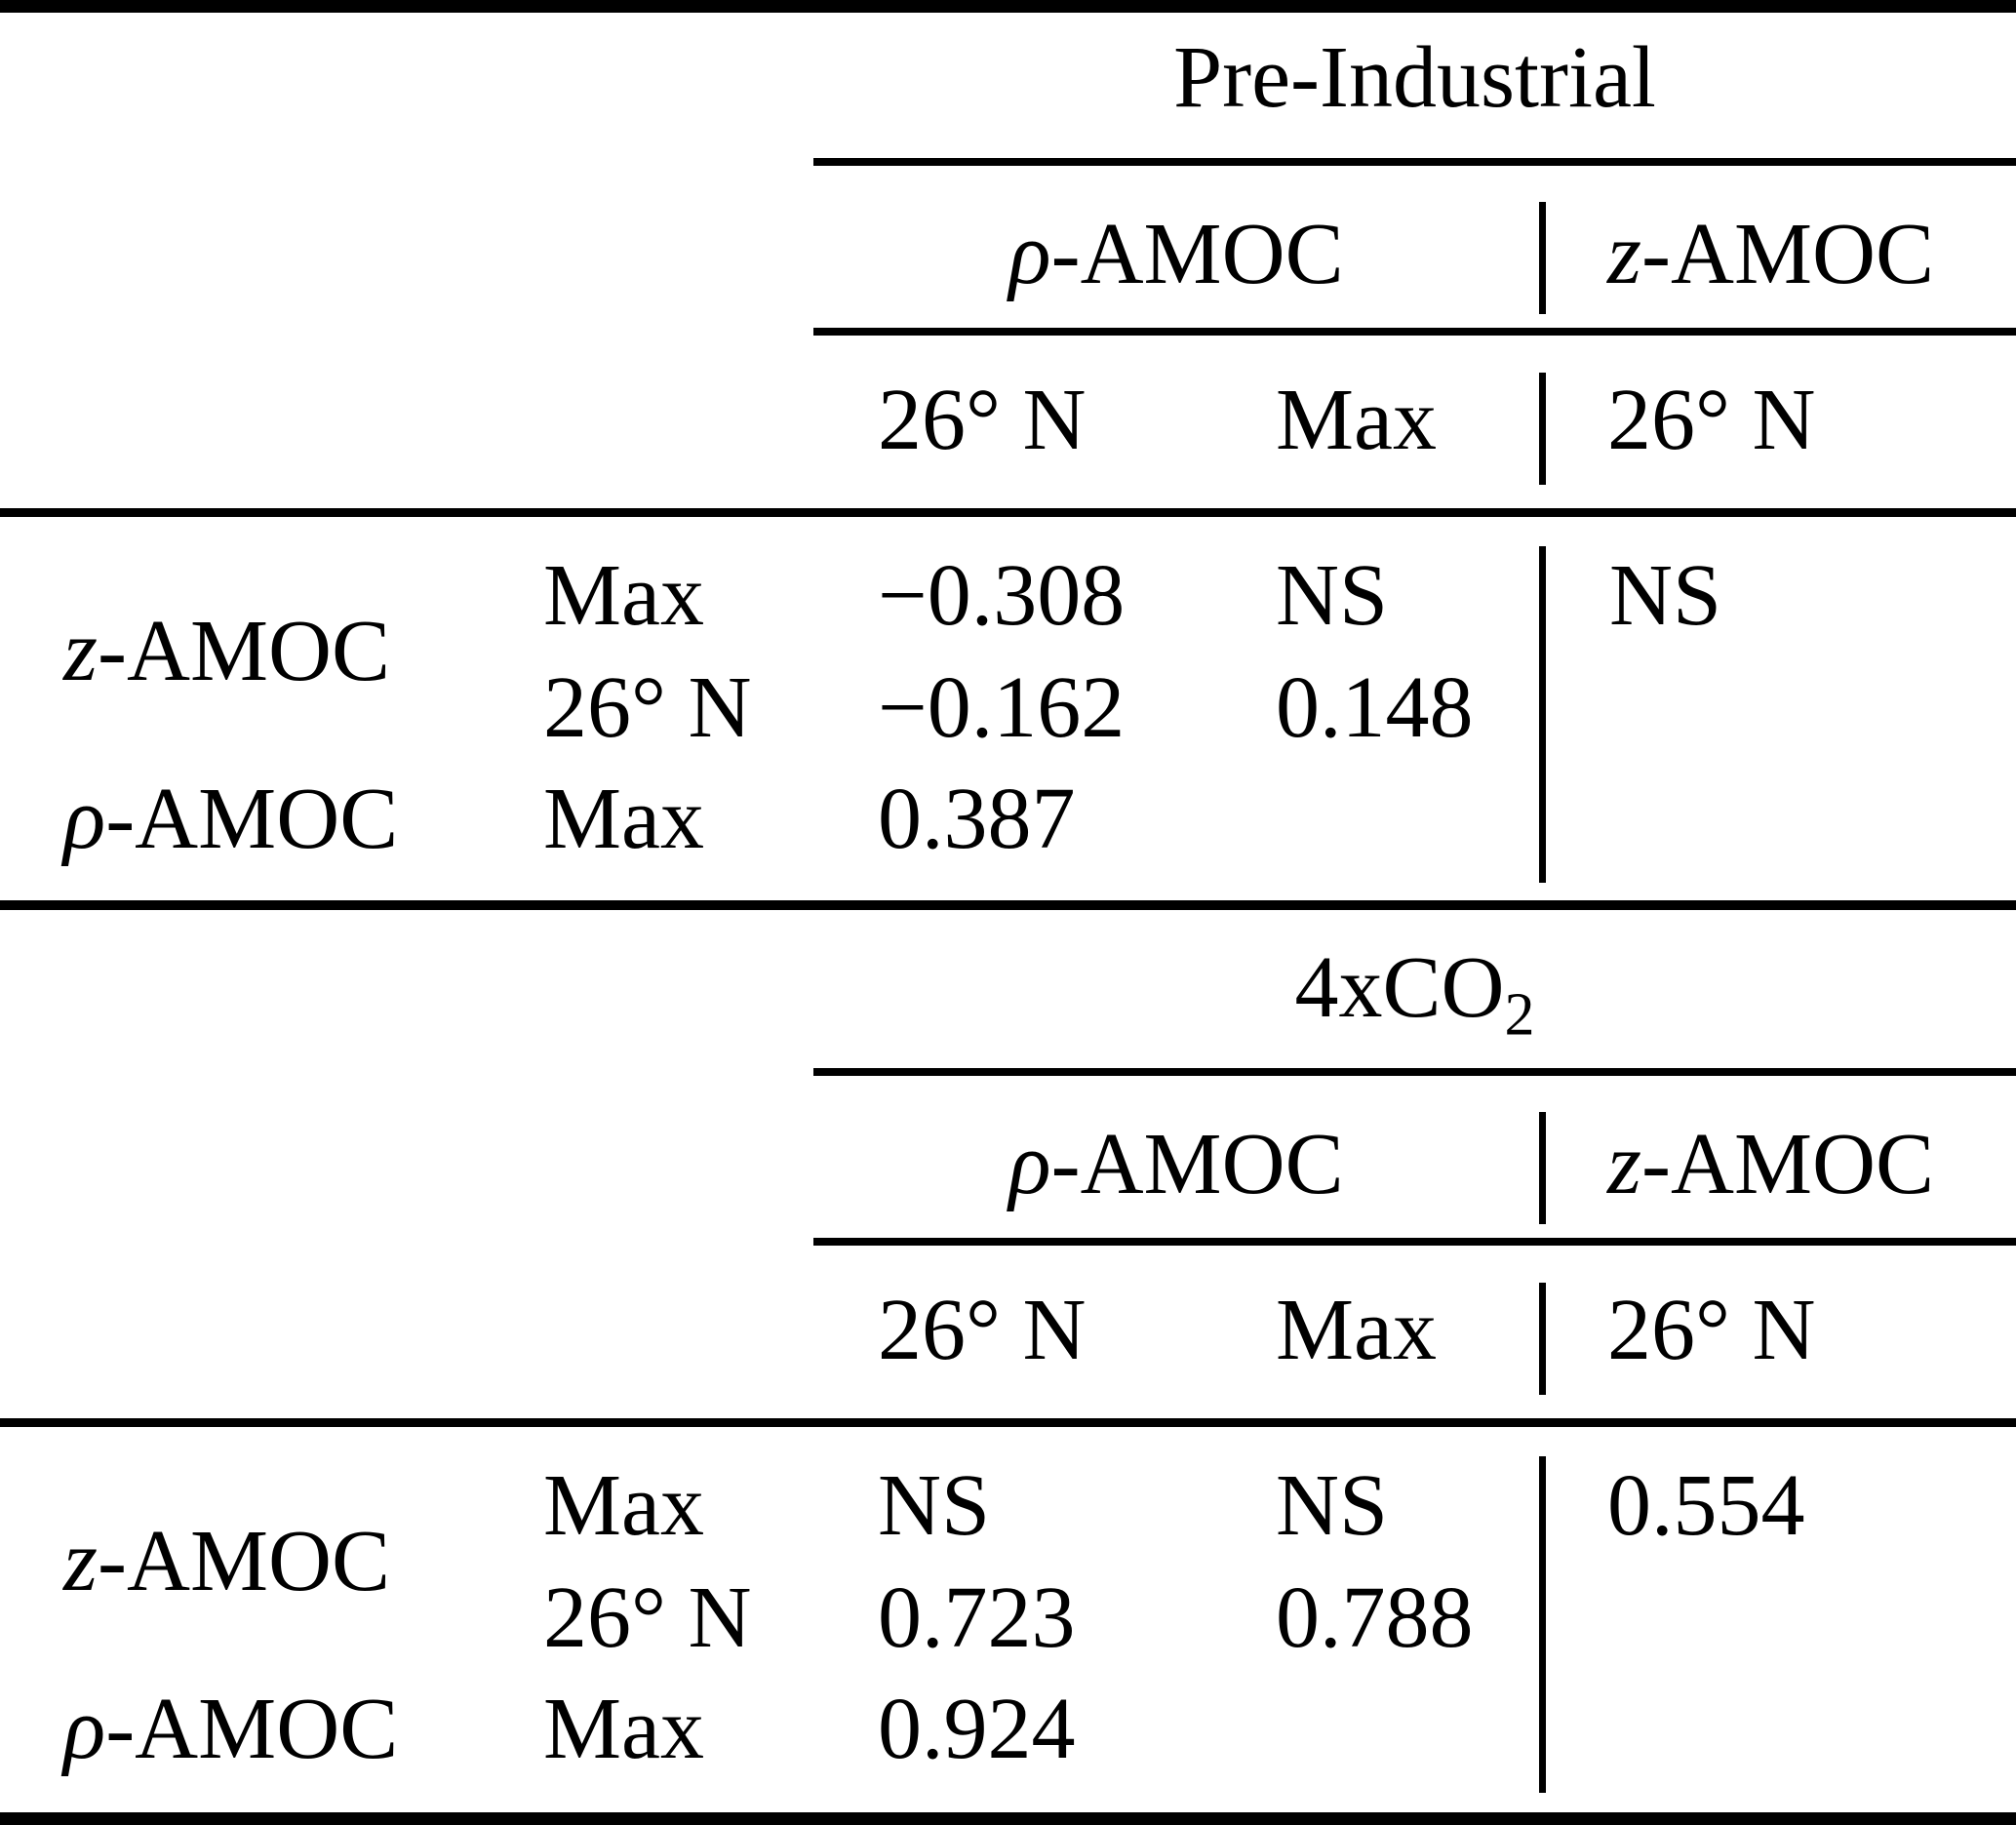 The height and width of the screenshot is (1825, 2016). What do you see at coordinates (1008, 905) in the screenshot?
I see `section-divider-rule` at bounding box center [1008, 905].